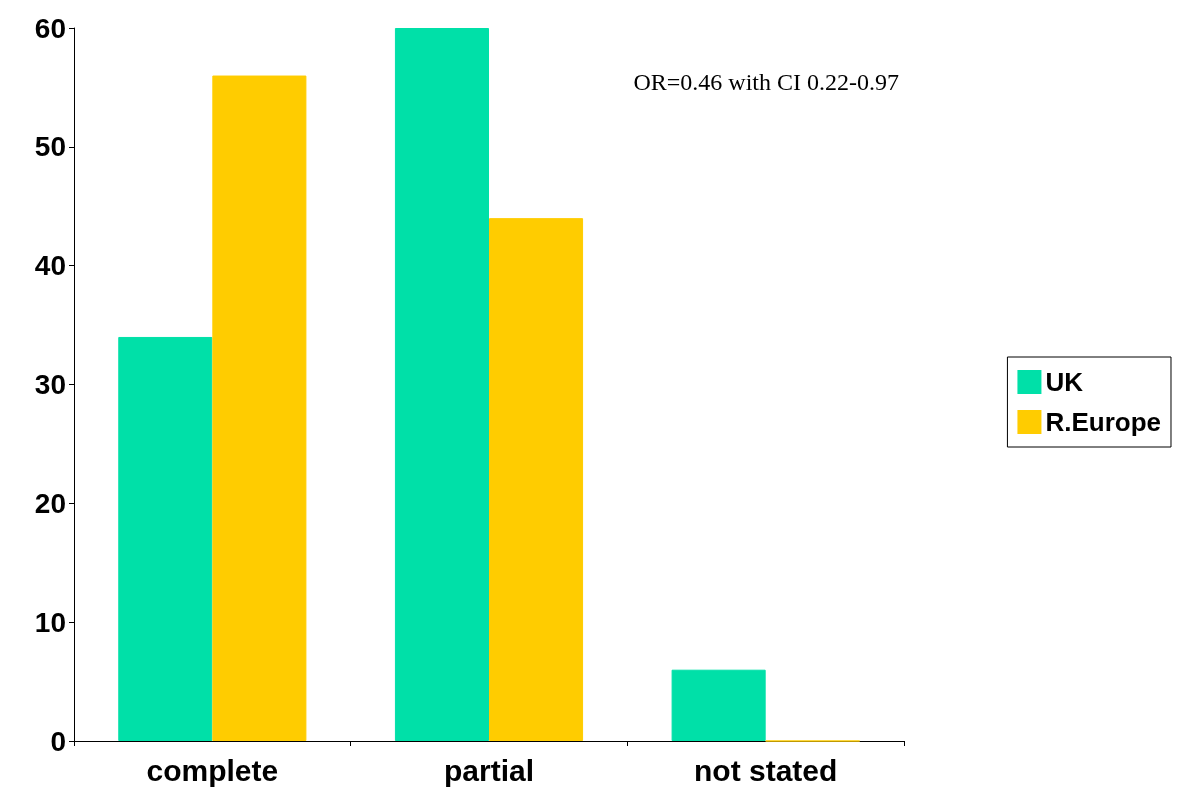 Image resolution: width=1179 pixels, height=804 pixels. What do you see at coordinates (212, 770) in the screenshot?
I see `x-tick-label: complete` at bounding box center [212, 770].